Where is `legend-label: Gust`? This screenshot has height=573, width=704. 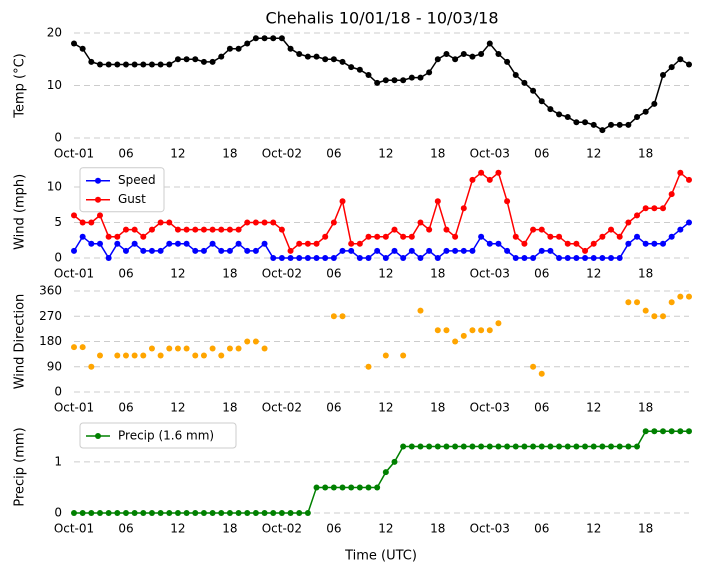 legend-label: Gust is located at coordinates (132, 199).